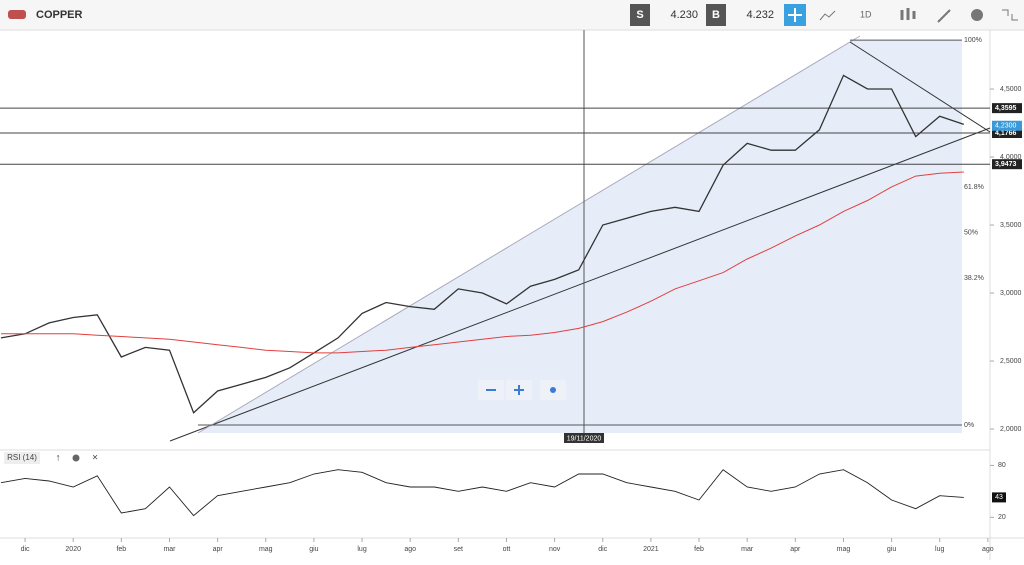 This screenshot has height=565, width=1024. What do you see at coordinates (1011, 361) in the screenshot?
I see `y-tick-label: 2,5000` at bounding box center [1011, 361].